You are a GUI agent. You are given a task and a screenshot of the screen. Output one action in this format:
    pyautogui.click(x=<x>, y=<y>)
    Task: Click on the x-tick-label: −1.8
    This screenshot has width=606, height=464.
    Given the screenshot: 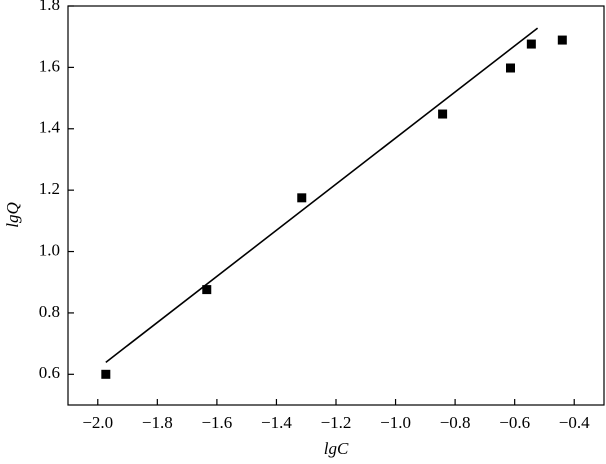 What is the action you would take?
    pyautogui.click(x=157, y=422)
    